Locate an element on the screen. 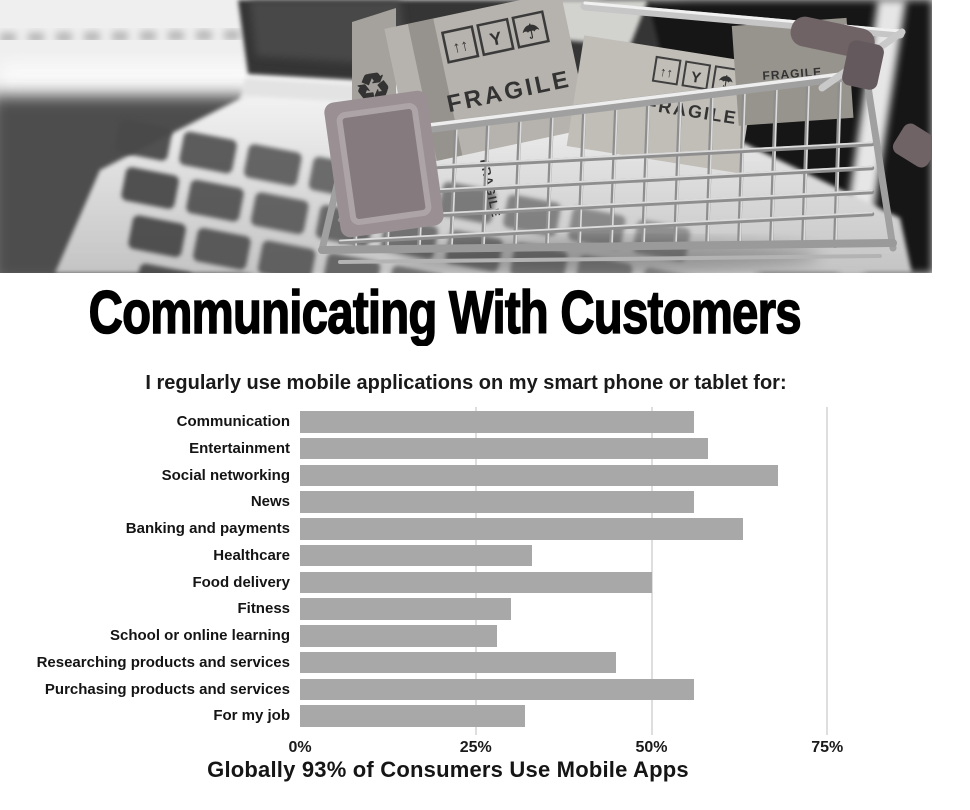 The width and height of the screenshot is (970, 810). bar-row: Entertainment is located at coordinates (485, 448).